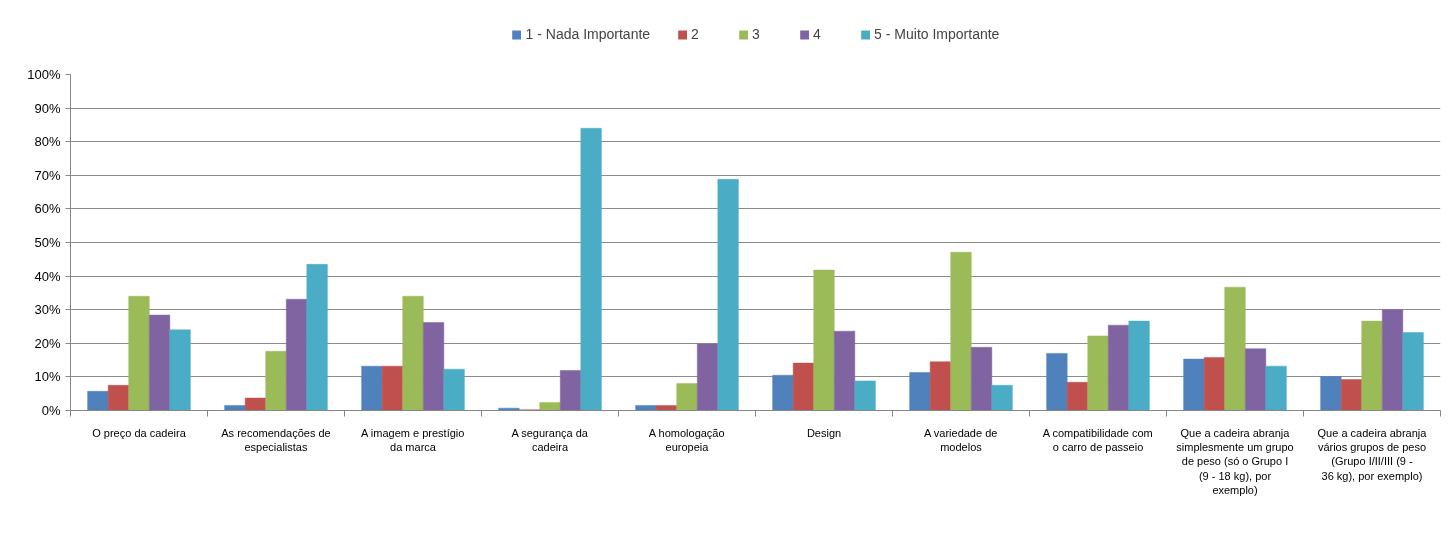 The width and height of the screenshot is (1456, 542). I want to click on x-tick-label: As recomendações de especialistas, so click(276, 439).